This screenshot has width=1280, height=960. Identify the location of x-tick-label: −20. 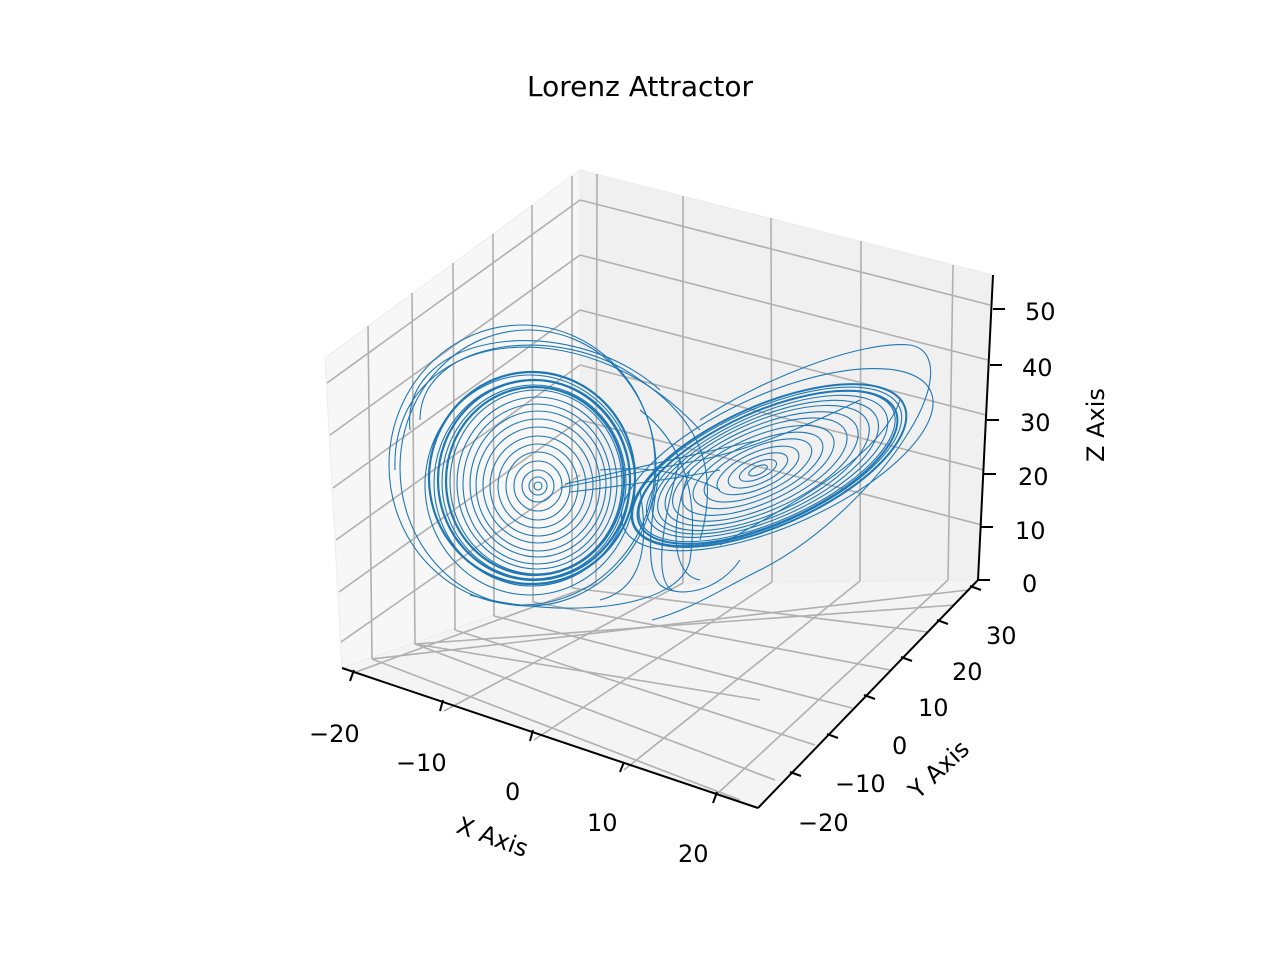
(334, 734).